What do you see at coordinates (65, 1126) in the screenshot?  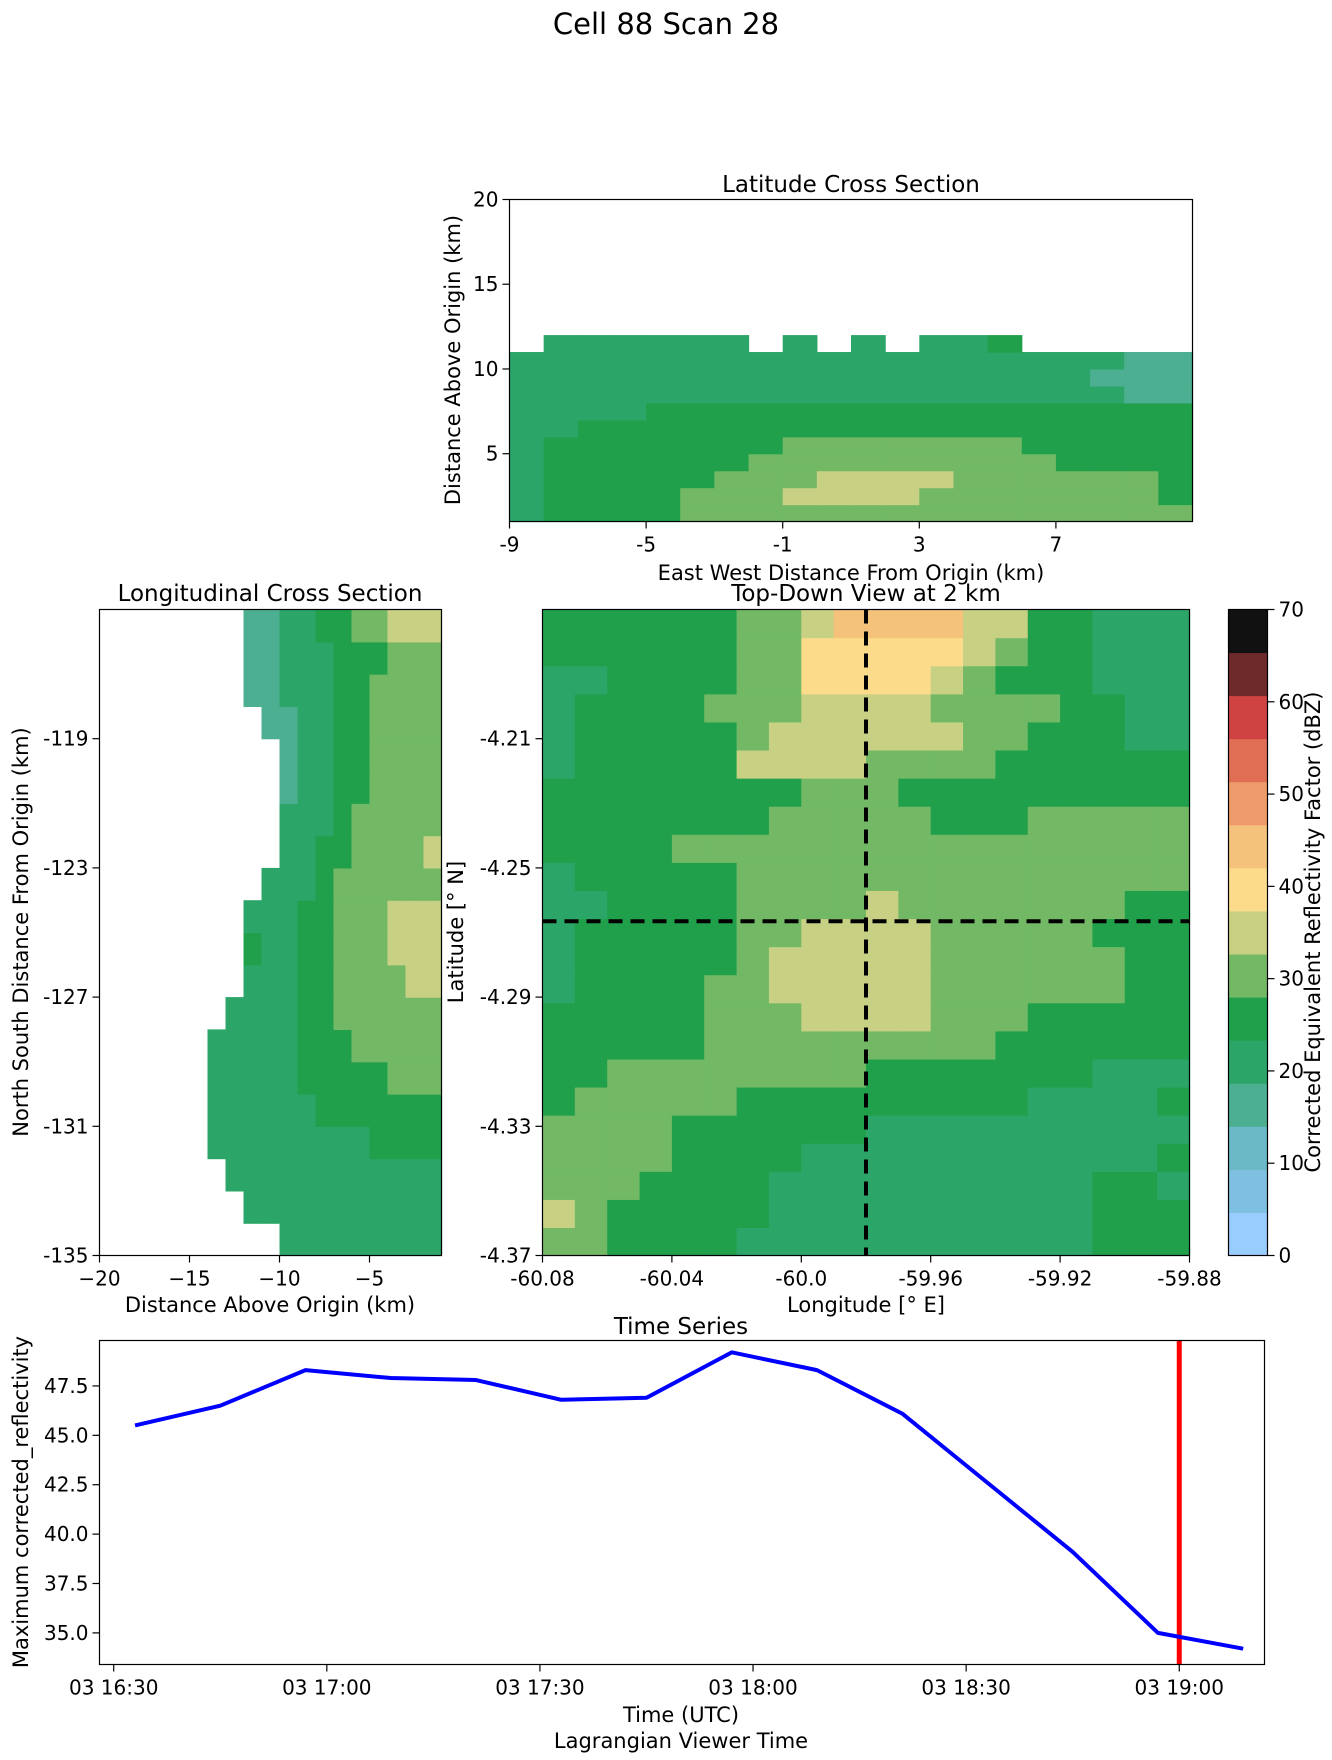 I see `longitudinal-y-tick-label: -131` at bounding box center [65, 1126].